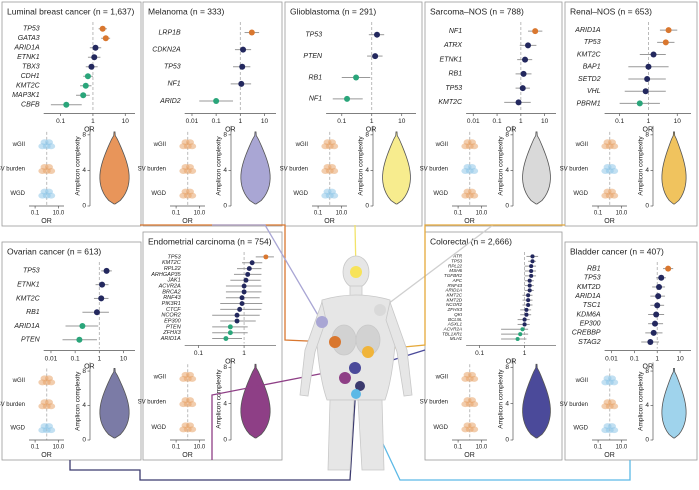 The height and width of the screenshot is (490, 699). Describe the element at coordinates (186, 11) in the screenshot. I see `panel-title: Melanoma (n = 333)` at that location.